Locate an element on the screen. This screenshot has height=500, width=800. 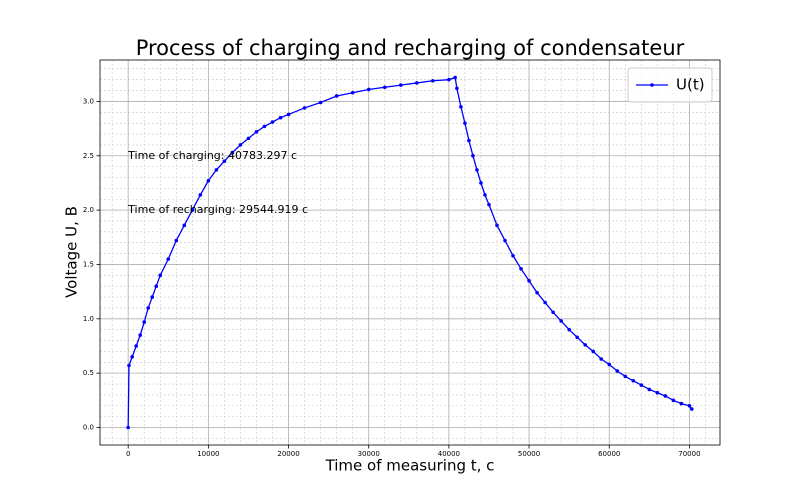
y-tick-label: 2.0 is located at coordinates (88, 210).